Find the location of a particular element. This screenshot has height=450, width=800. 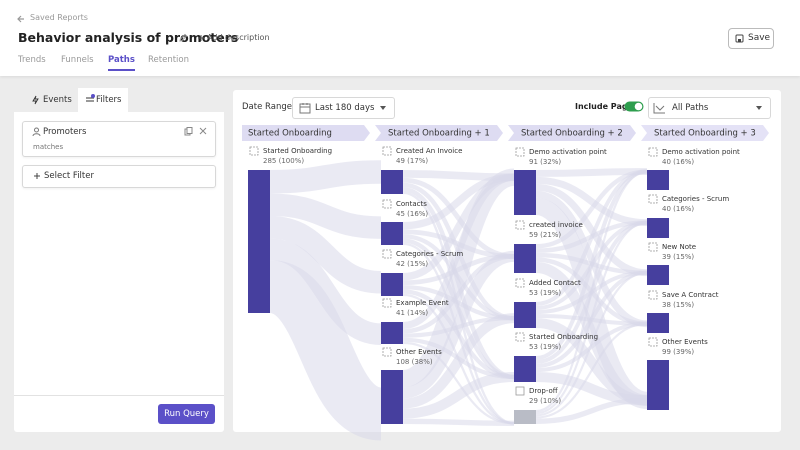

tab: Paths is located at coordinates (121, 63).